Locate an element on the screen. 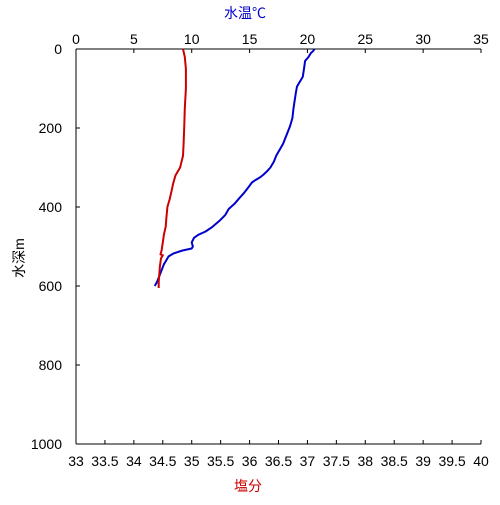  depth-tick-label: 800 is located at coordinates (51, 365).